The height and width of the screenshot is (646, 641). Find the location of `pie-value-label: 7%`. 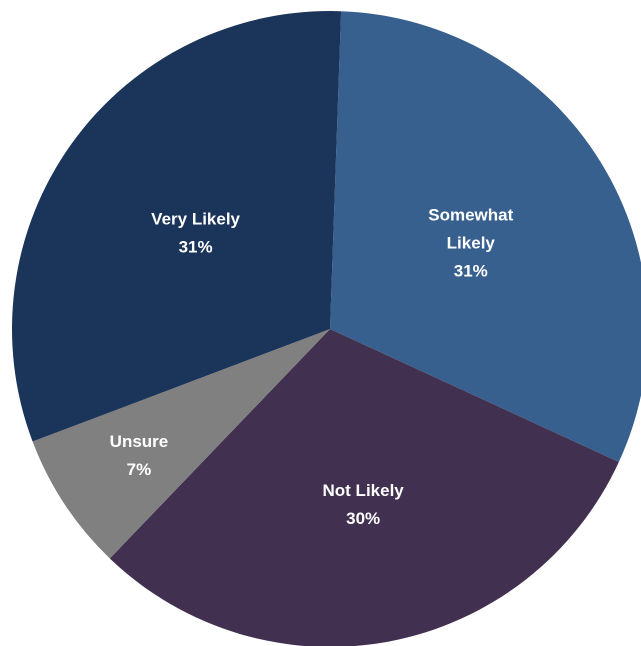

pie-value-label: 7% is located at coordinates (139, 469).